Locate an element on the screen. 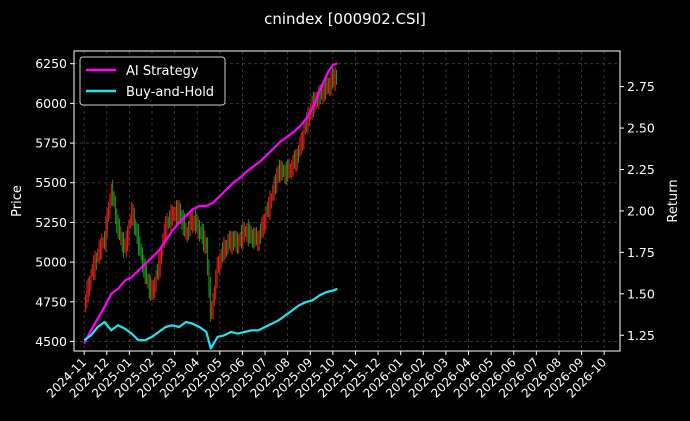 Image resolution: width=690 pixels, height=421 pixels. right-y-axis: 1.25 1.50 1.75 2.00 2.25 2.50 2.75 is located at coordinates (637, 211).